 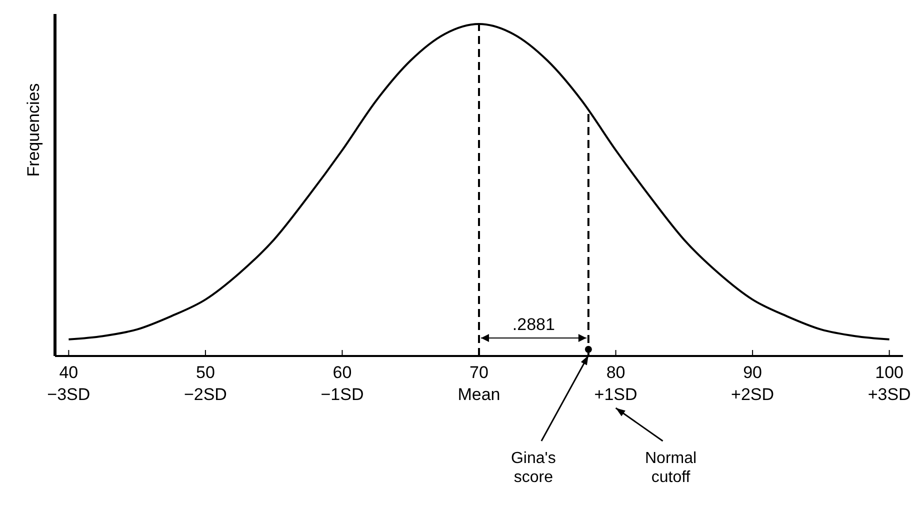 What do you see at coordinates (68, 372) in the screenshot?
I see `x-tick-label: 40` at bounding box center [68, 372].